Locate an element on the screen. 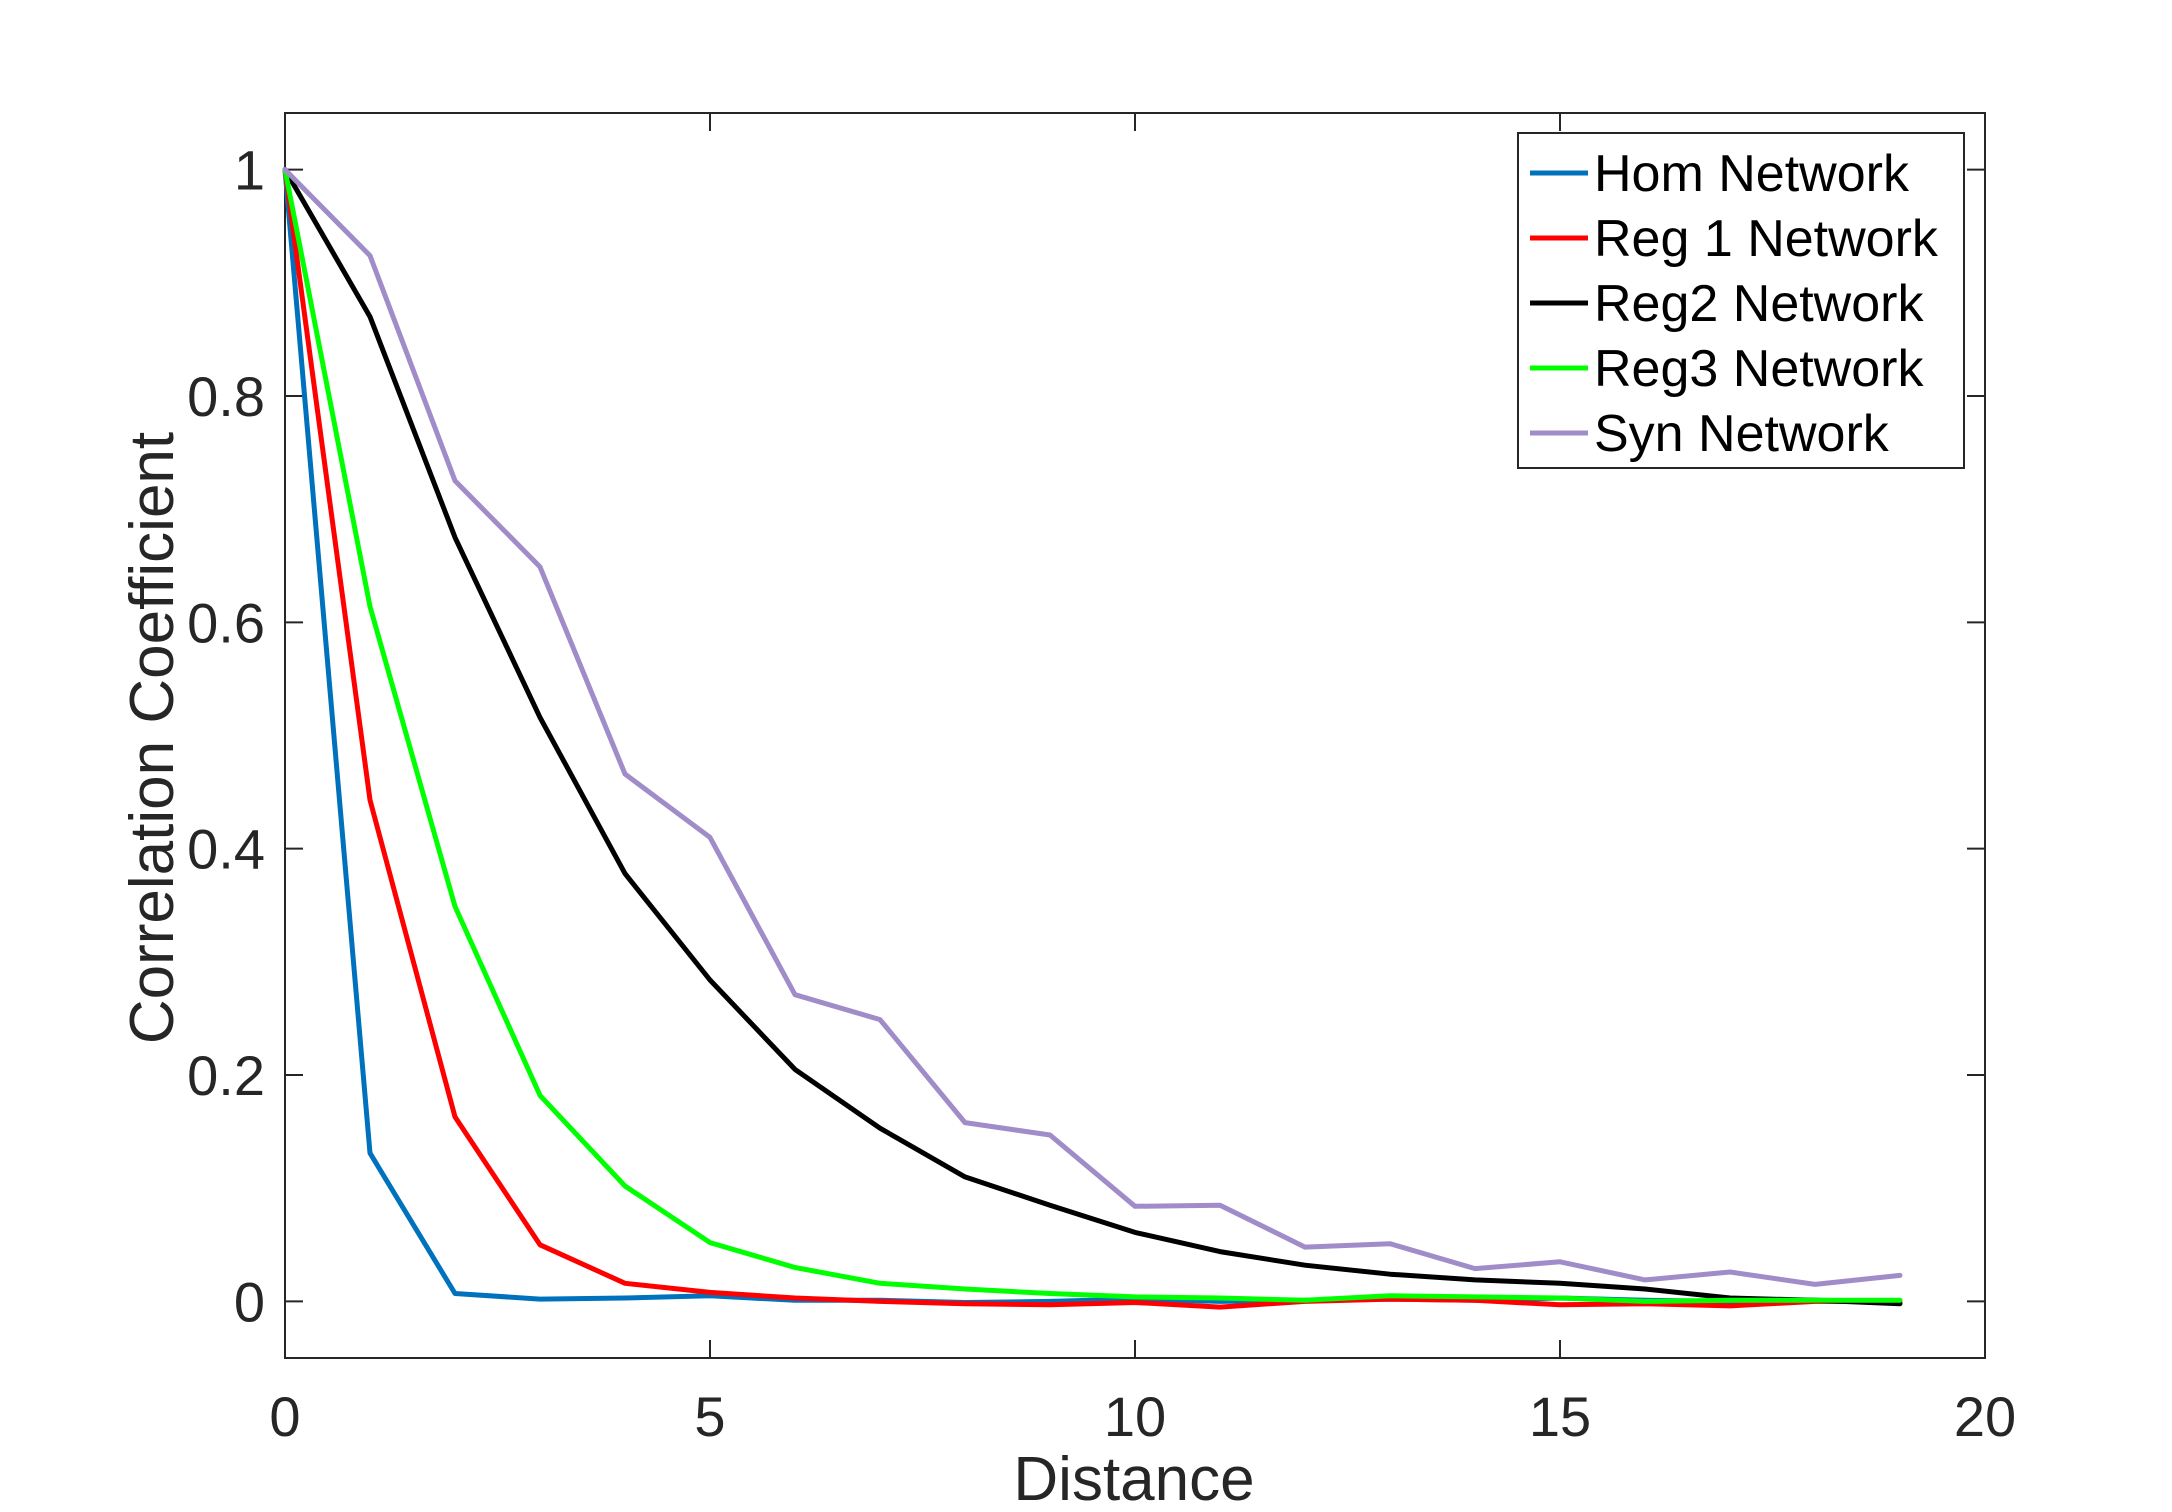 The height and width of the screenshot is (1512, 2172). legend-label-syn-network: Syn Network is located at coordinates (1742, 434).